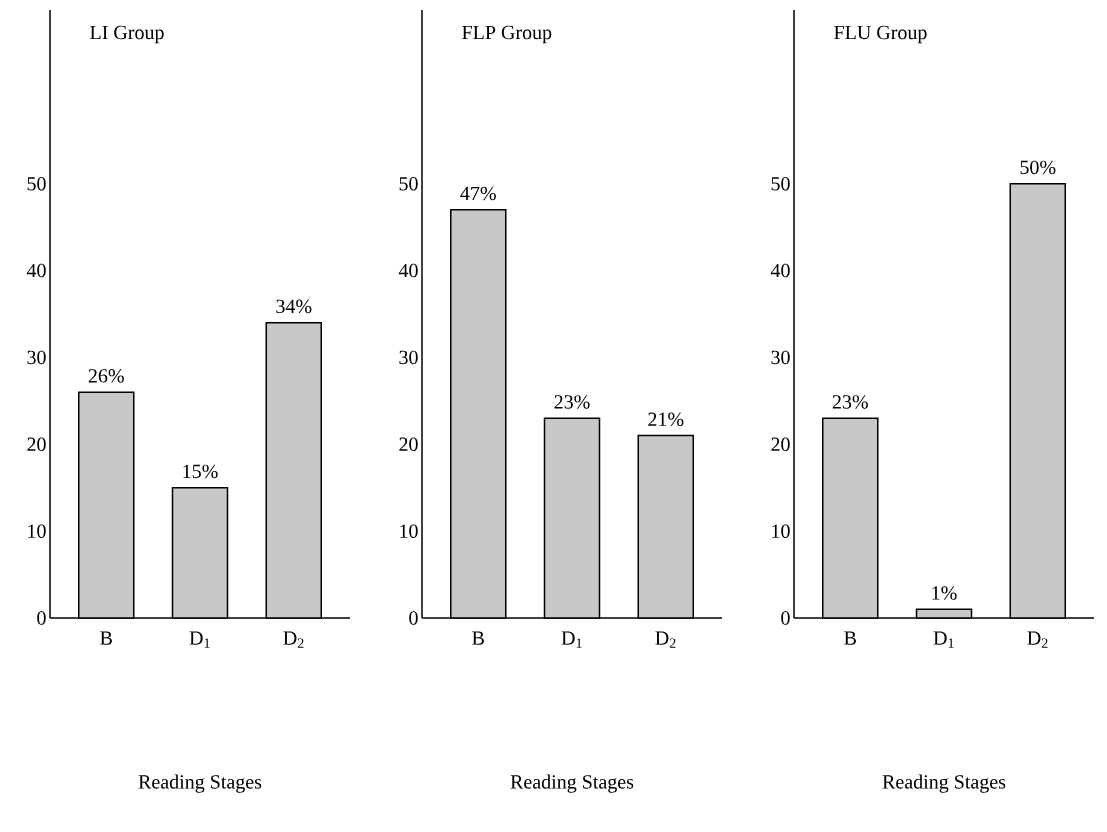 The height and width of the screenshot is (832, 1107). What do you see at coordinates (1038, 167) in the screenshot?
I see `data-label: 50%` at bounding box center [1038, 167].